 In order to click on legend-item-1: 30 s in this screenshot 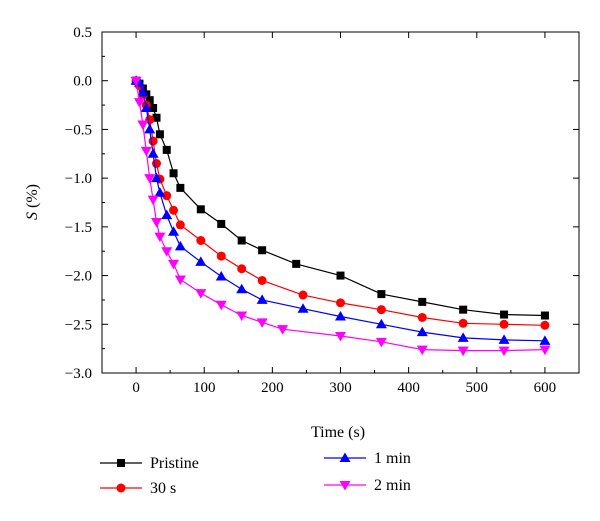, I will do `click(138, 488)`.